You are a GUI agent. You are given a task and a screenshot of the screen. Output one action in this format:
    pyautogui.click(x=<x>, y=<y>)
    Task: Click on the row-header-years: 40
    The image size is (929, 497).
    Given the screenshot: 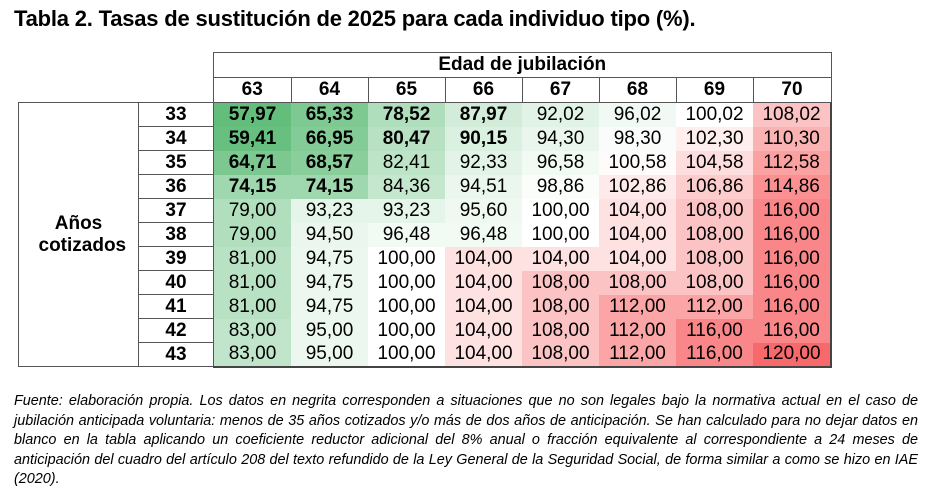 What is the action you would take?
    pyautogui.click(x=176, y=282)
    